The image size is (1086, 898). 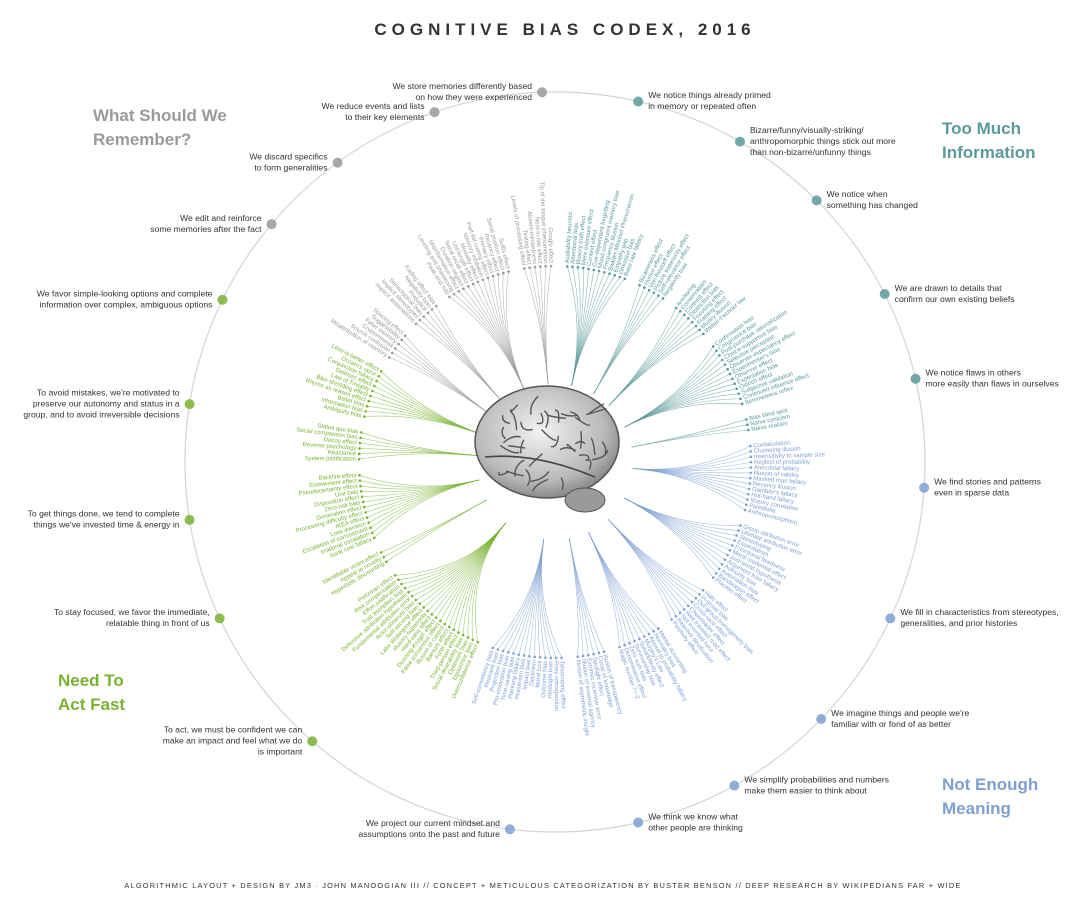 What do you see at coordinates (771, 444) in the screenshot?
I see `bias-label: Confabulation` at bounding box center [771, 444].